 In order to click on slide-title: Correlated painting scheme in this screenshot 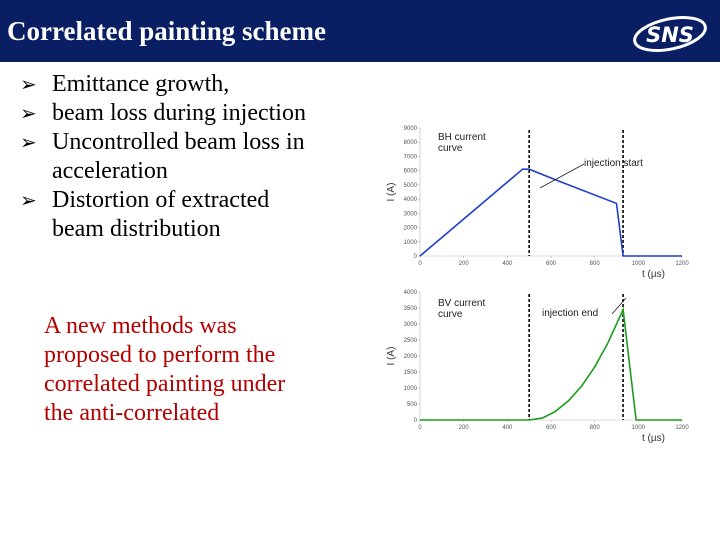, I will do `click(166, 31)`.